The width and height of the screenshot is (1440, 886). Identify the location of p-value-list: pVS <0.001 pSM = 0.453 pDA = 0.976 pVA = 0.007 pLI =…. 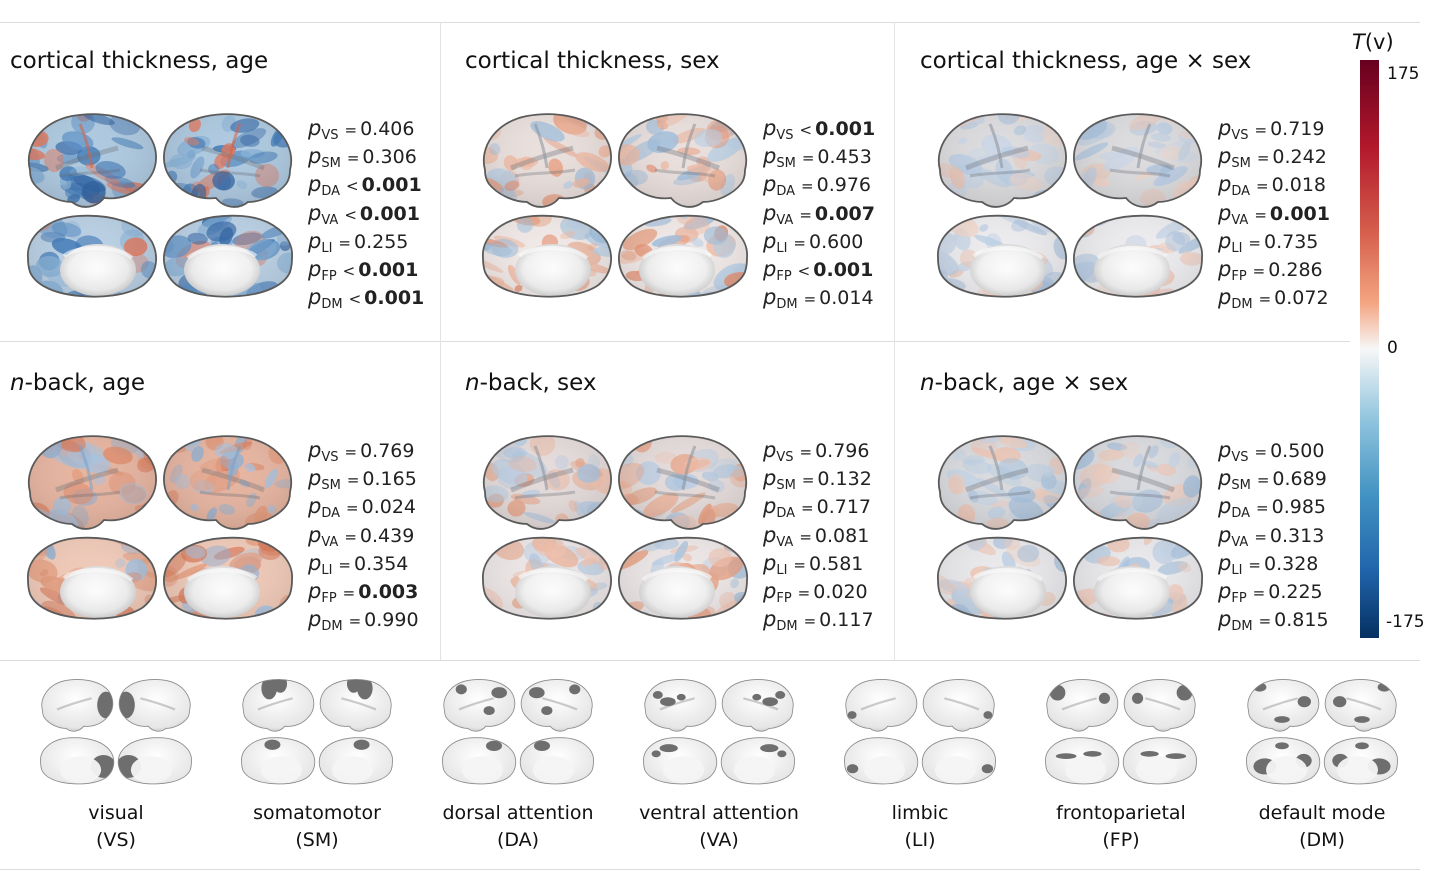
(830, 214).